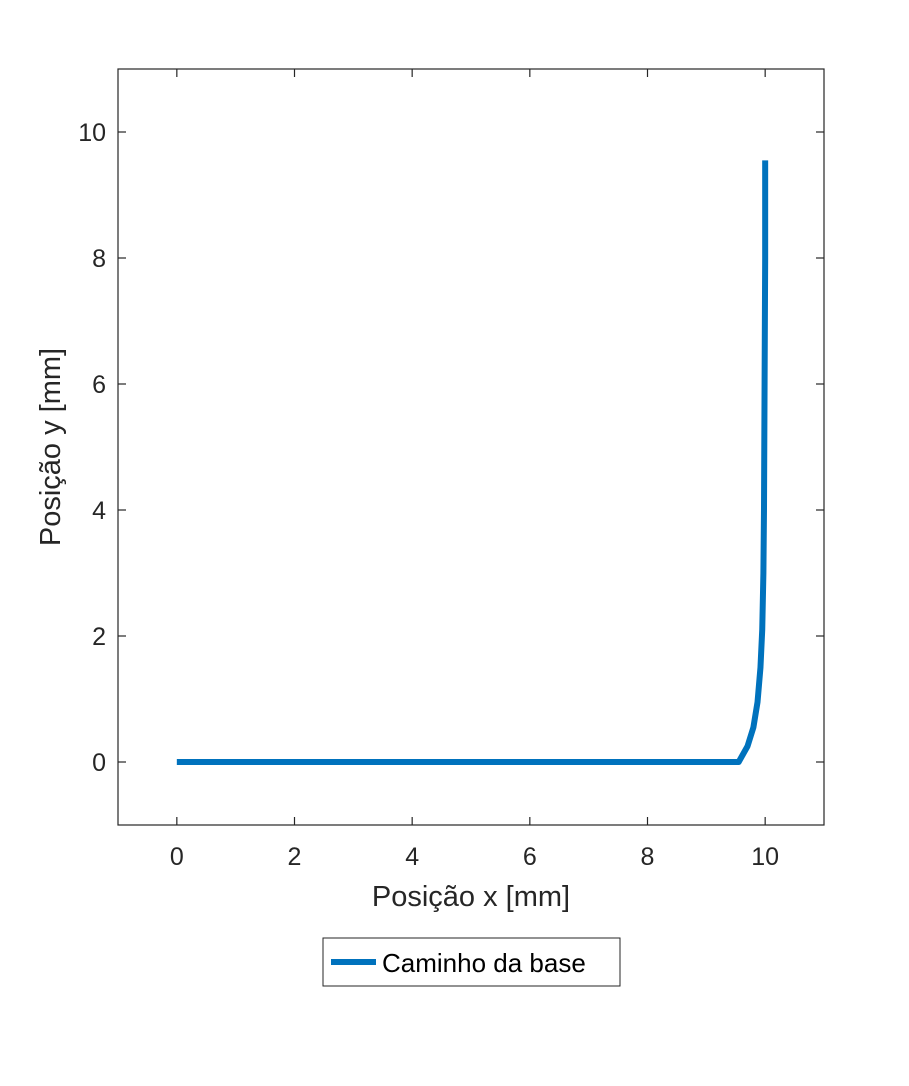 The height and width of the screenshot is (1086, 909). What do you see at coordinates (295, 857) in the screenshot?
I see `x-tick-label: 2` at bounding box center [295, 857].